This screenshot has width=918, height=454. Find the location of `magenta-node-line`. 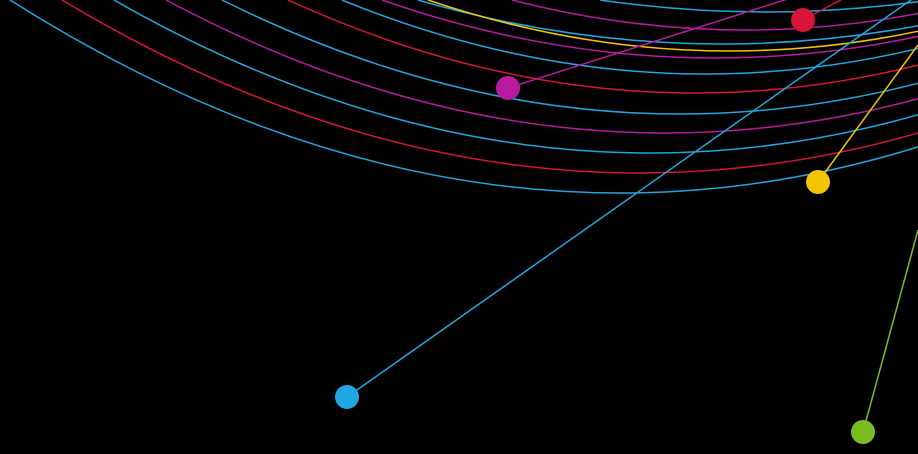

magenta-node-line is located at coordinates (647, 44).